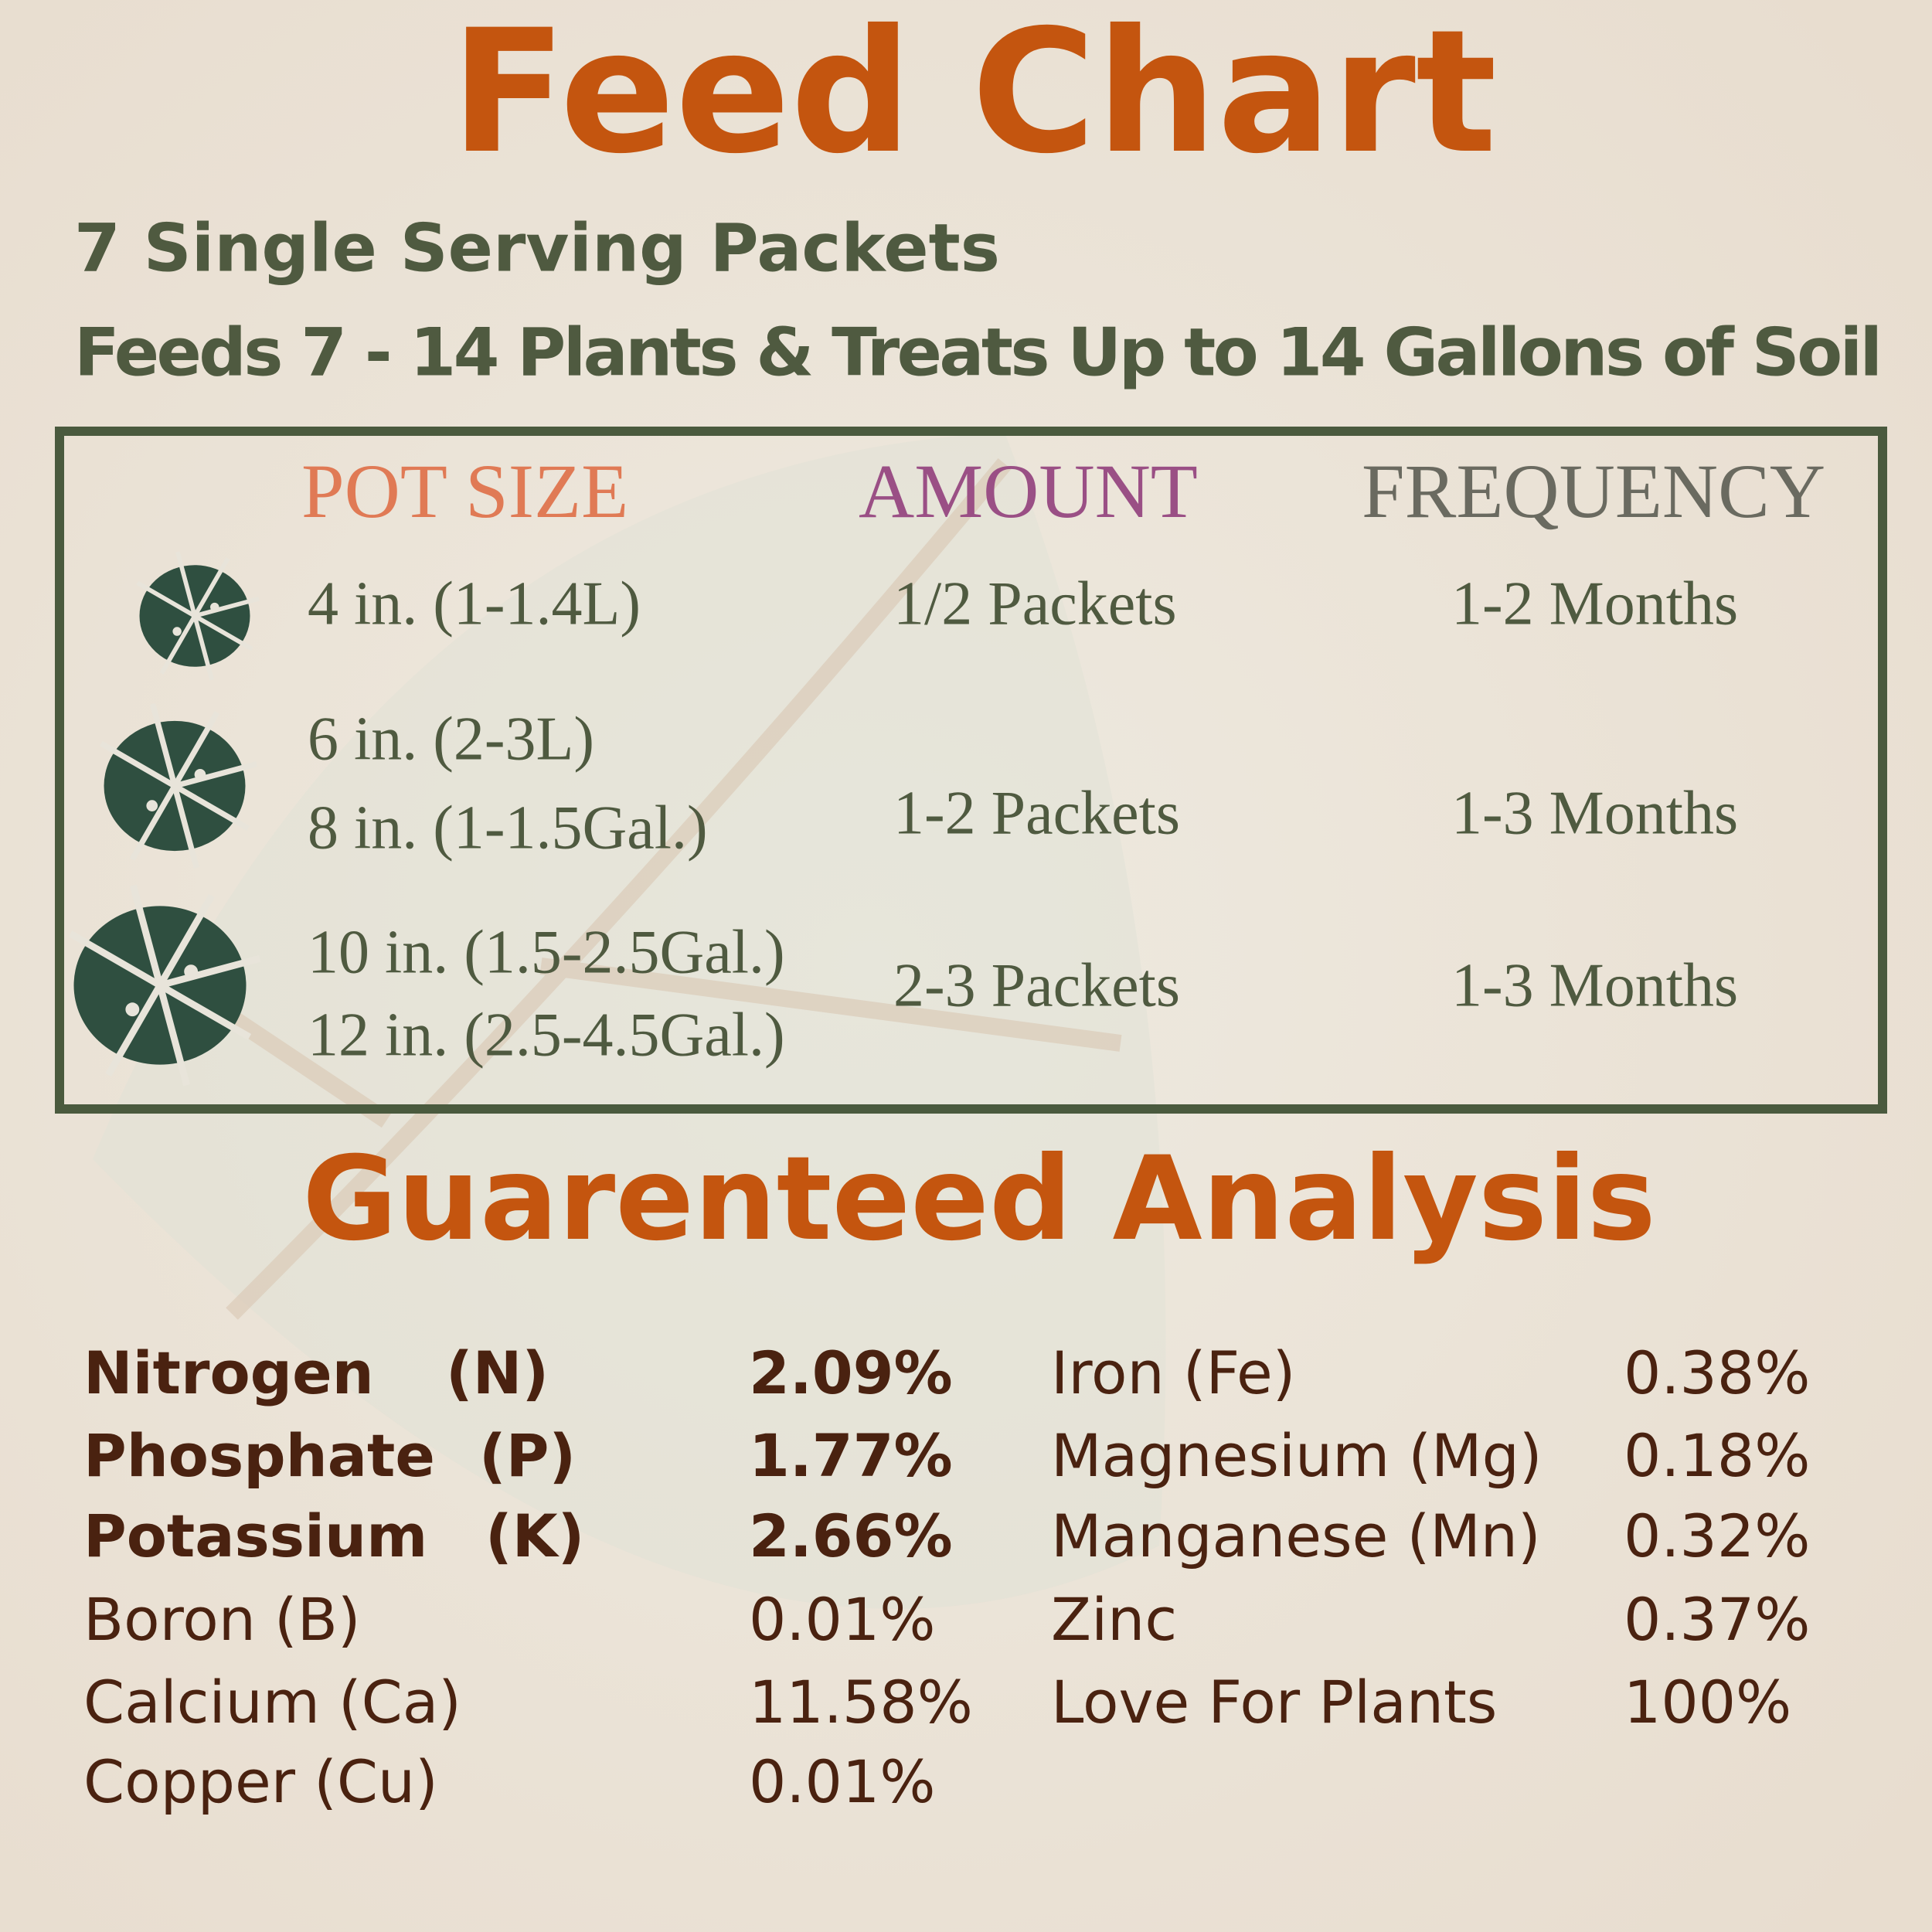 Image resolution: width=1932 pixels, height=1932 pixels. Describe the element at coordinates (508, 828) in the screenshot. I see `pot-size: 8 in. (1-1.5Gal.)` at that location.